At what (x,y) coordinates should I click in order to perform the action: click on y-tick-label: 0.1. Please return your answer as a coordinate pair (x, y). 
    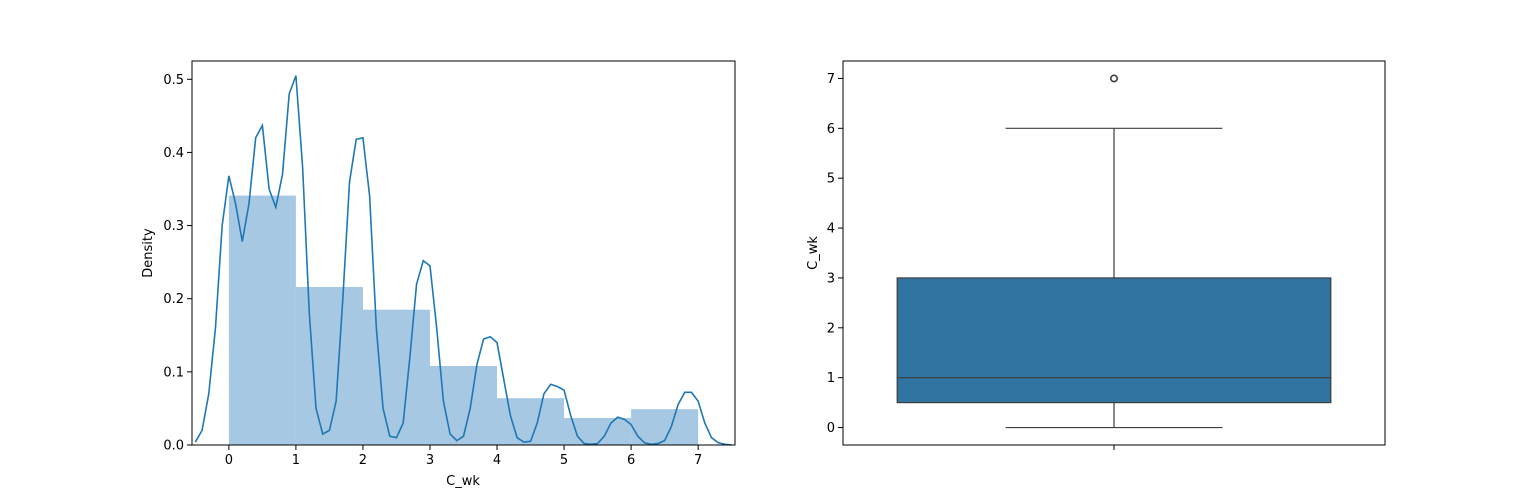
    Looking at the image, I should click on (173, 372).